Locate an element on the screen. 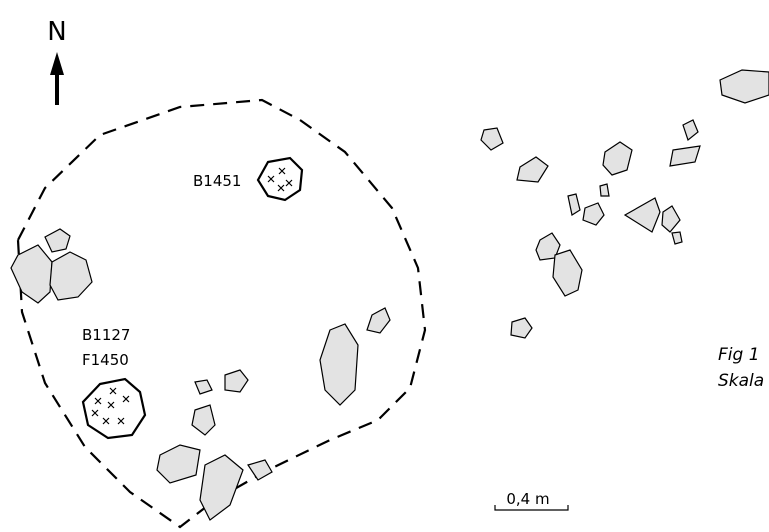 Image resolution: width=769 pixels, height=532 pixels. feature-label: B1451 is located at coordinates (217, 181).